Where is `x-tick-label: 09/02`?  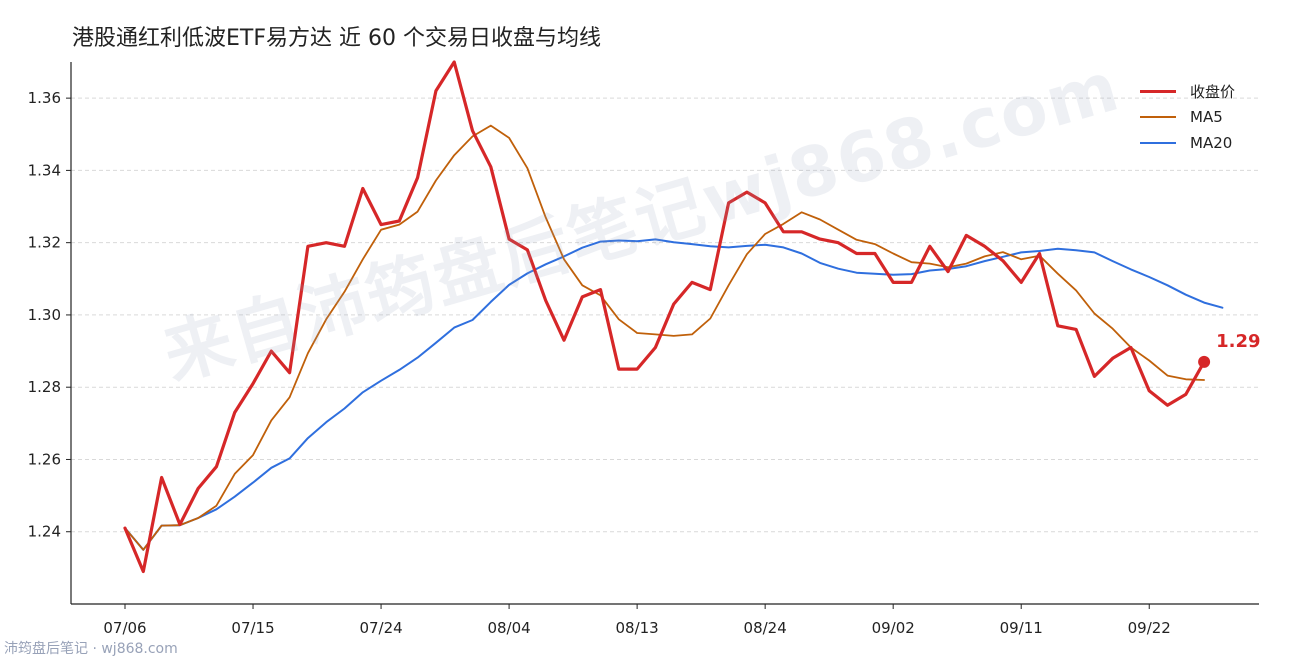
x-tick-label: 09/02 is located at coordinates (893, 628).